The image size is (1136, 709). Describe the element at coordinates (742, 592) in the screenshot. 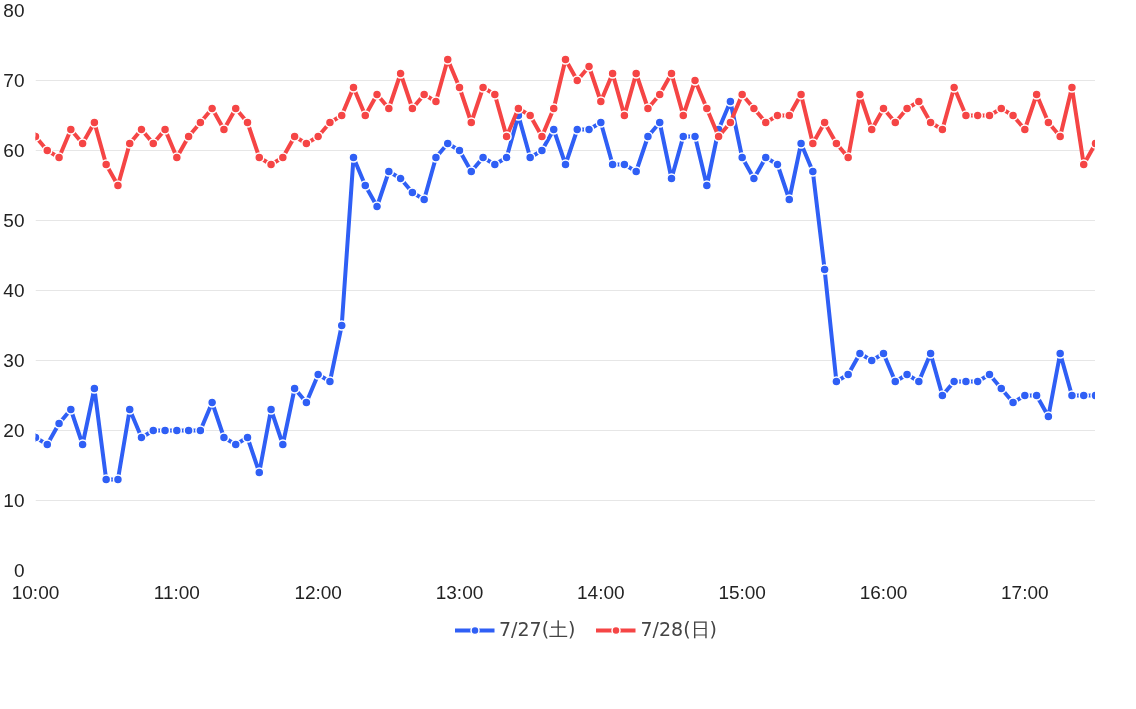

I see `x-tick-label: 15:00` at that location.